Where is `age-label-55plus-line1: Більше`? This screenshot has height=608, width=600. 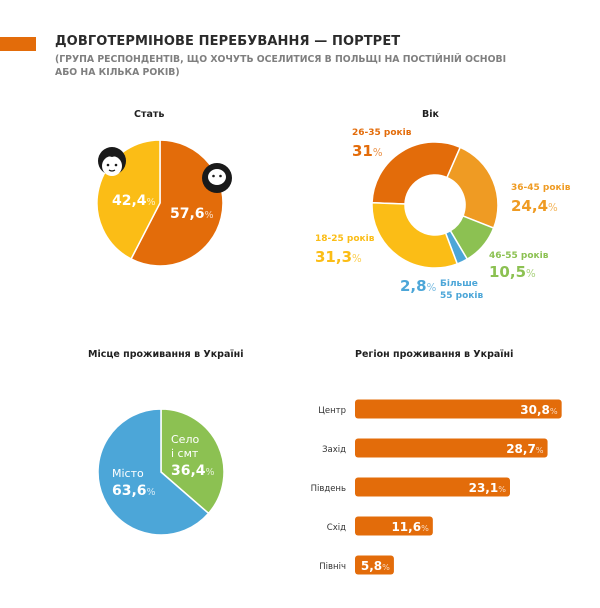 age-label-55plus-line1: Більше is located at coordinates (459, 283).